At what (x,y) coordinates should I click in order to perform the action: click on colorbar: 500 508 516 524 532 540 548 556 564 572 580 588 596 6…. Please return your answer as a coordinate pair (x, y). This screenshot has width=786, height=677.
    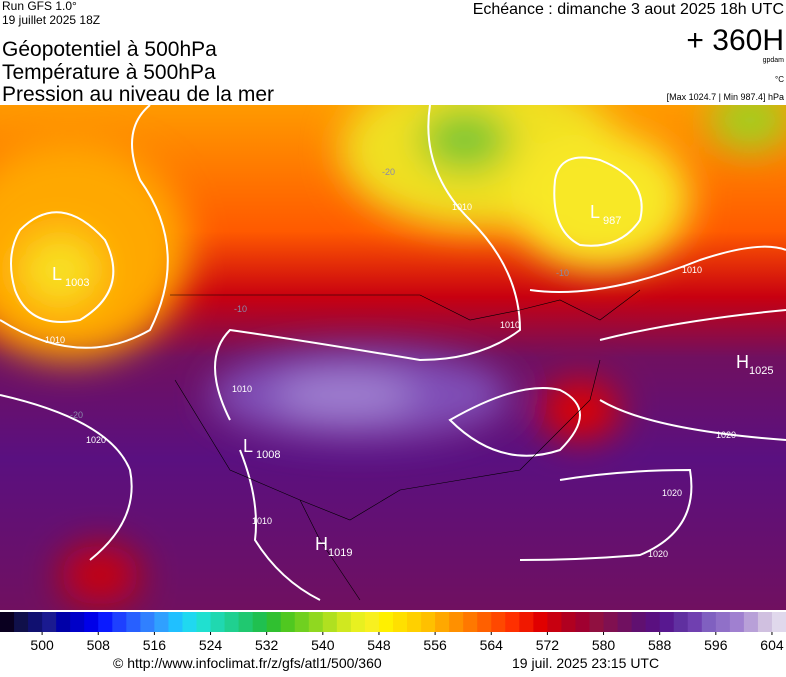
    Looking at the image, I should click on (393, 632).